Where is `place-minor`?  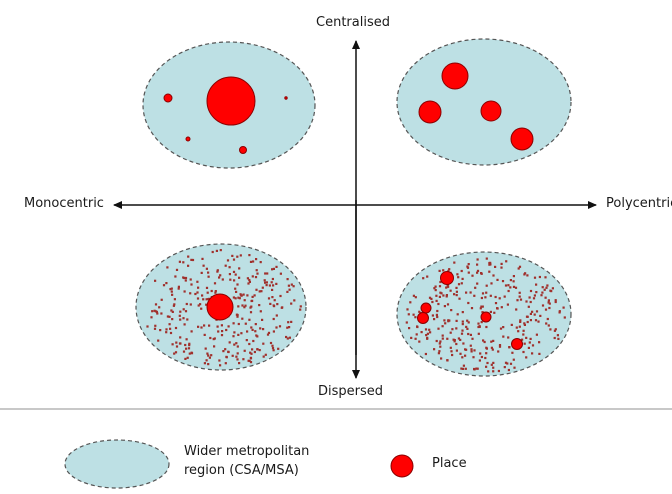
place-minor is located at coordinates (168, 98).